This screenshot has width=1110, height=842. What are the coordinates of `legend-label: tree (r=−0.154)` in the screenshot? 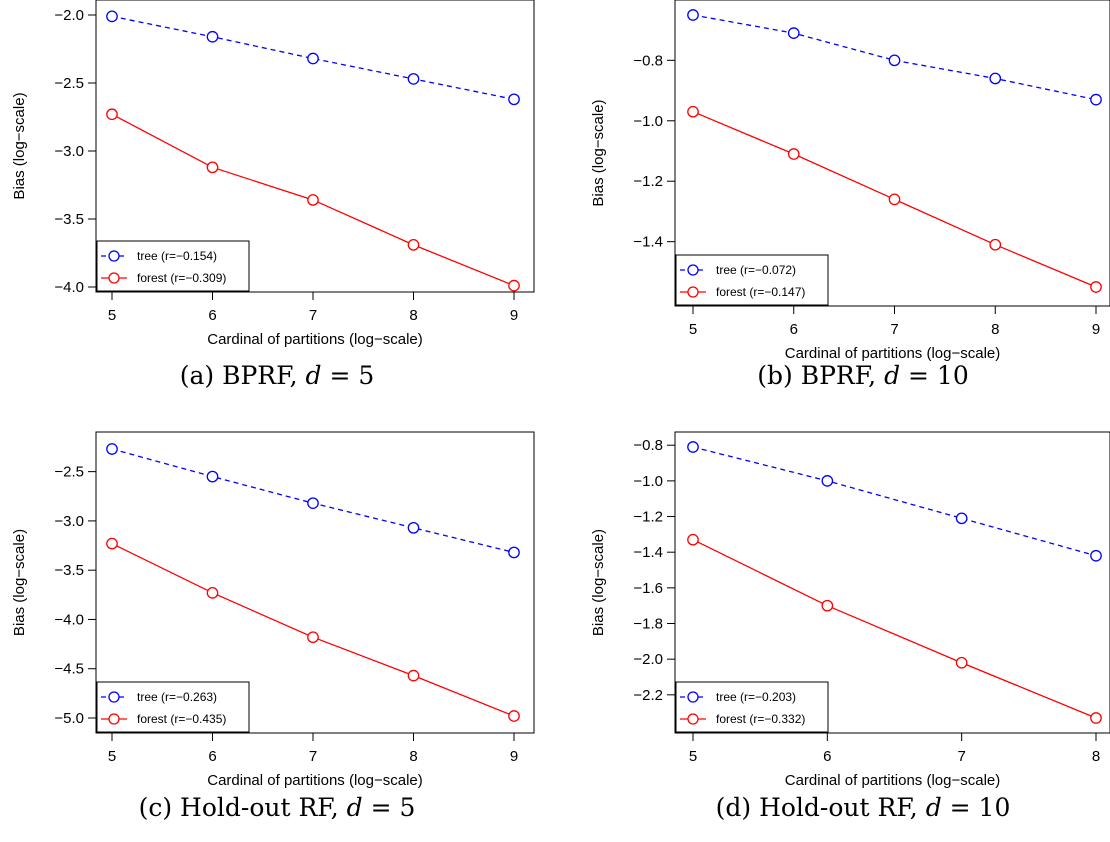 It's located at (177, 256).